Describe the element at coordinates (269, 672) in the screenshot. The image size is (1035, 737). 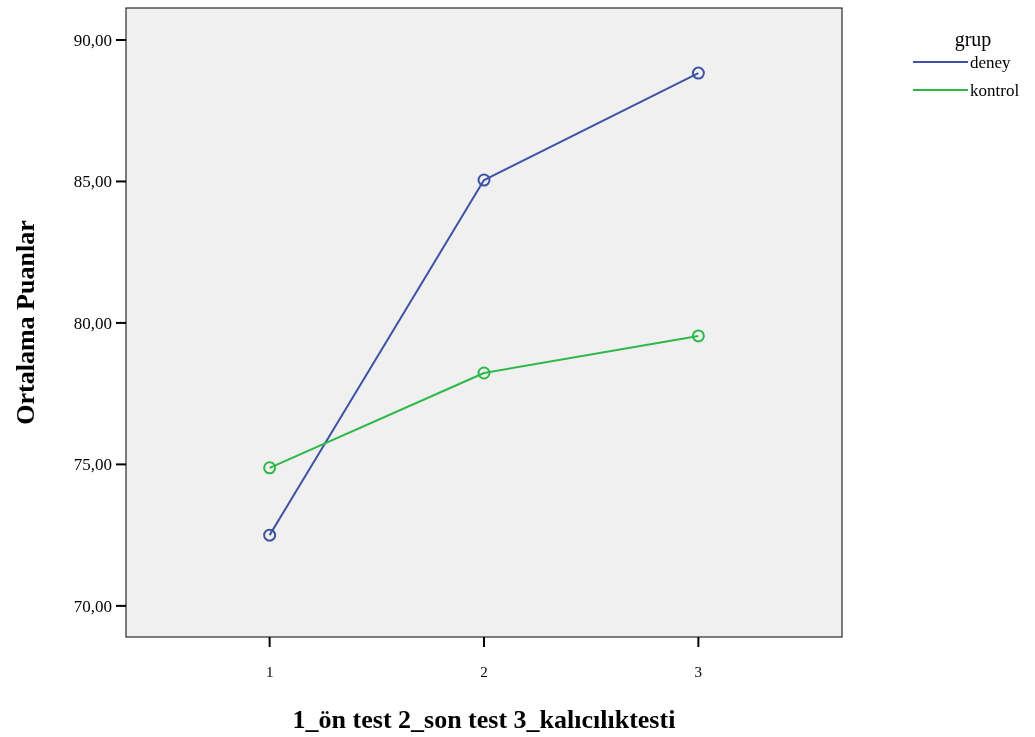
I see `x-tick-label: 1` at that location.